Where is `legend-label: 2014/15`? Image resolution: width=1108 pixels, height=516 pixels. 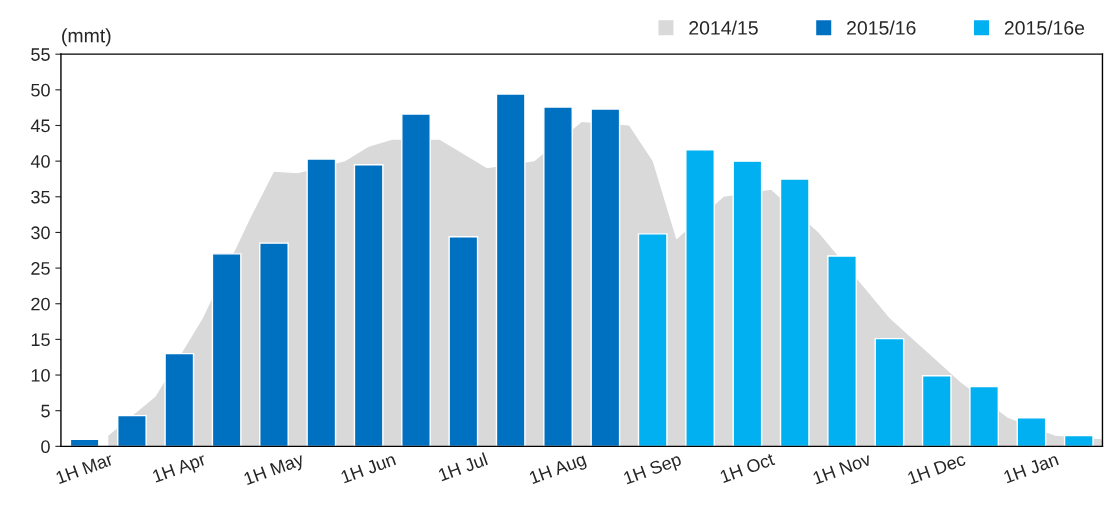 legend-label: 2014/15 is located at coordinates (723, 27).